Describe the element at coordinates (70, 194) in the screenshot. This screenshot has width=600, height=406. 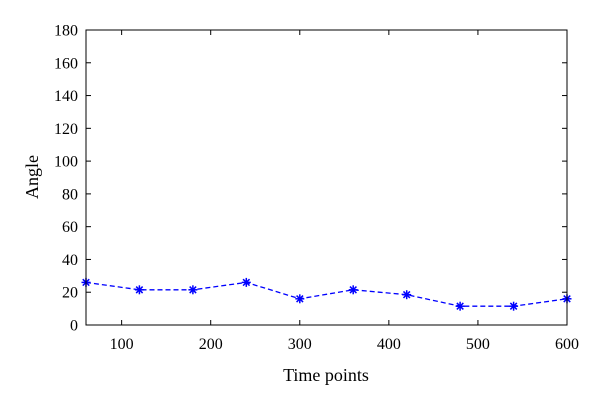
I see `y-tick-label: 80` at that location.